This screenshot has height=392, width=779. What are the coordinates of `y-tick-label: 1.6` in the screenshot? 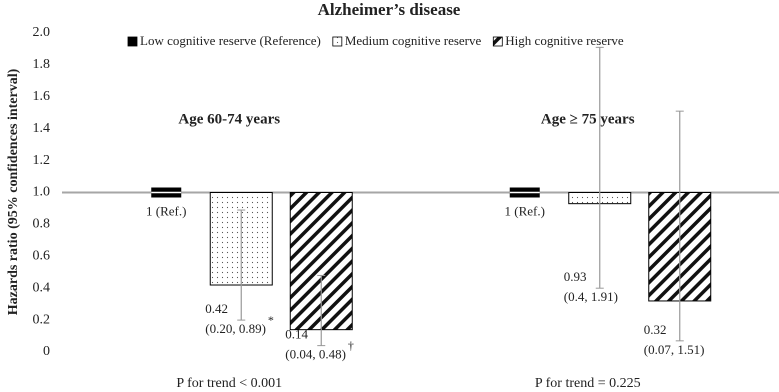 It's located at (42, 96).